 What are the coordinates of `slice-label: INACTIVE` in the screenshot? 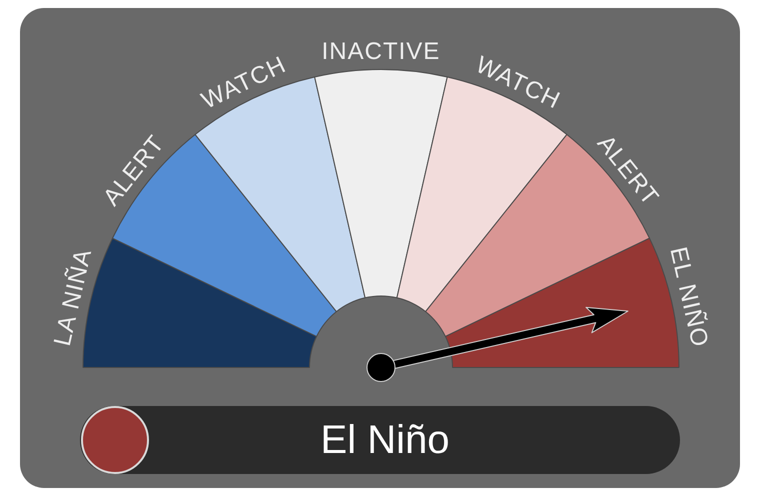 It's located at (381, 52).